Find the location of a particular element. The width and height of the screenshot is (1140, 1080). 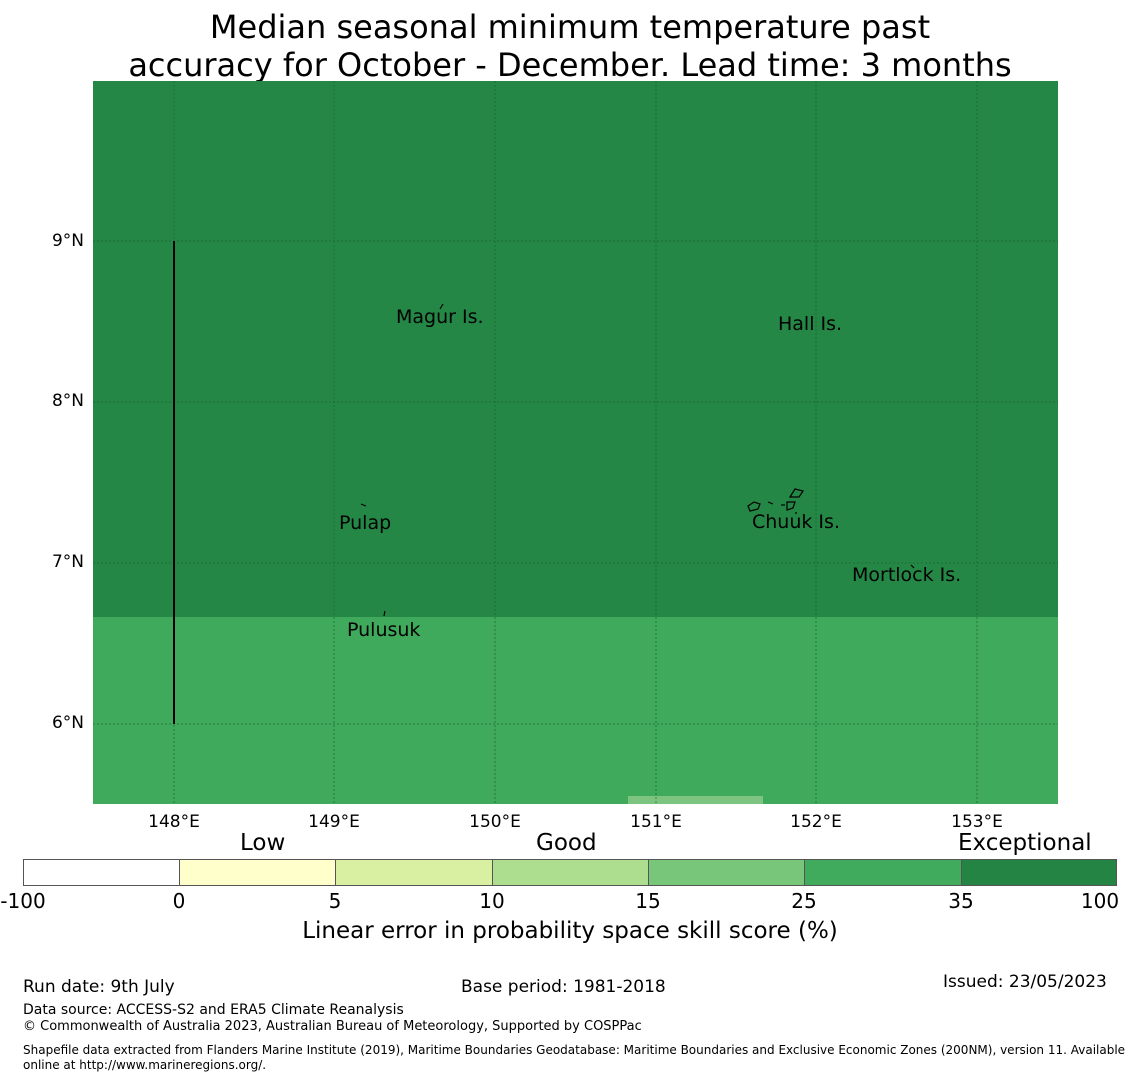

colorbar-tick-10: 10 is located at coordinates (492, 901).